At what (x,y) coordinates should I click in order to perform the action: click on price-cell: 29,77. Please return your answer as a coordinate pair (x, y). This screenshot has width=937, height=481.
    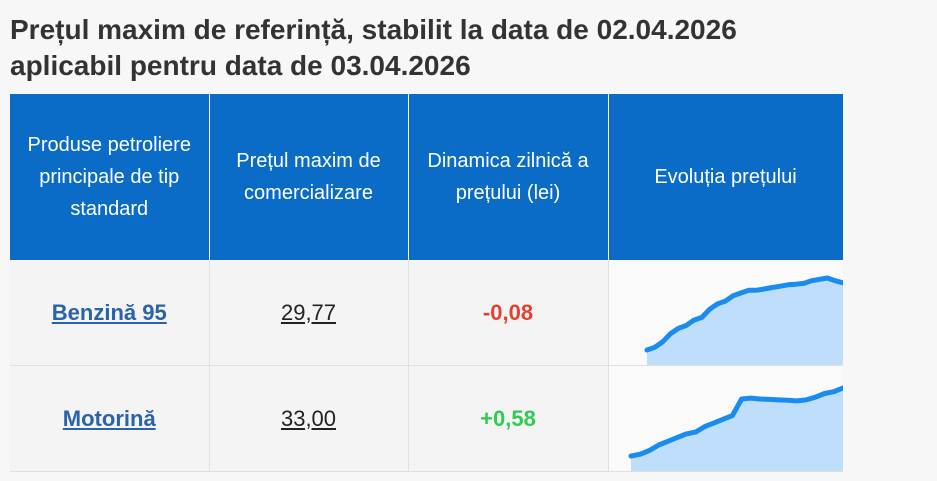
    Looking at the image, I should click on (309, 313).